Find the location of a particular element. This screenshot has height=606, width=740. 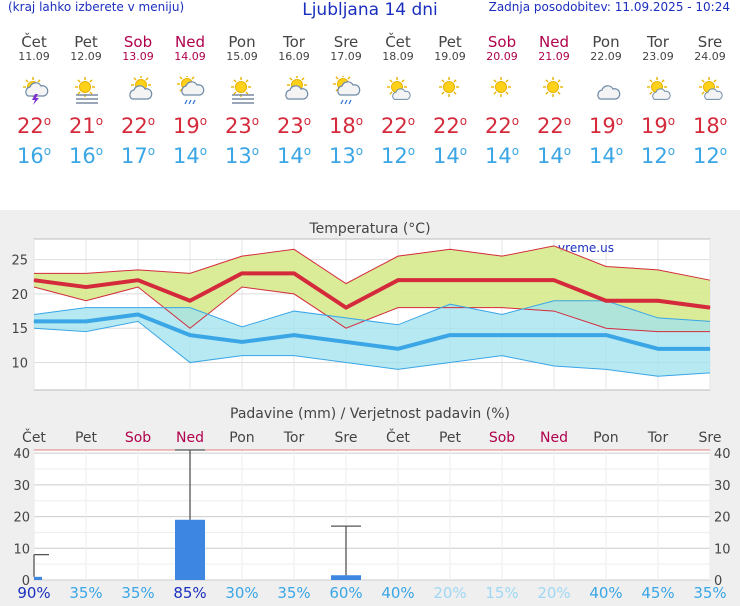

day-column: Sre 24.09 18o 12o is located at coordinates (710, 100).